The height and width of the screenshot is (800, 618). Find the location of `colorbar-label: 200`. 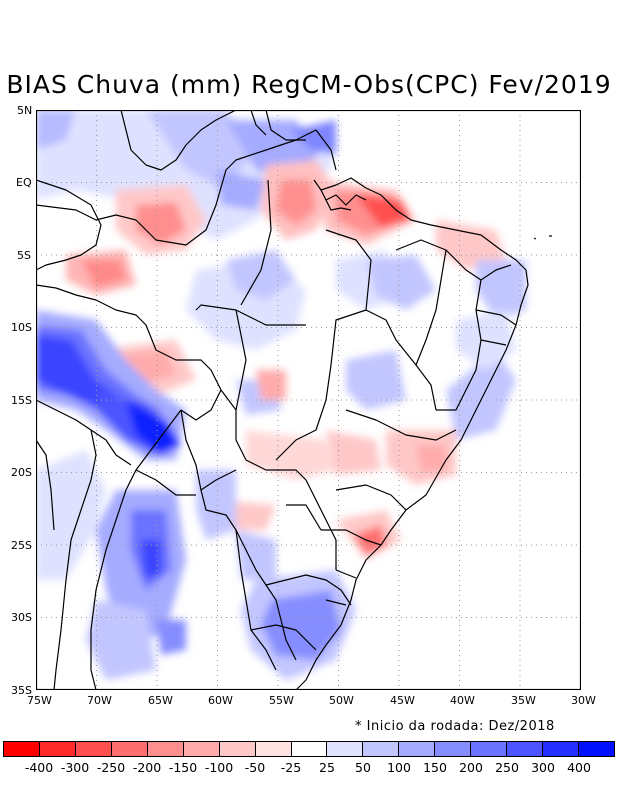

colorbar-label: 200 is located at coordinates (471, 767).